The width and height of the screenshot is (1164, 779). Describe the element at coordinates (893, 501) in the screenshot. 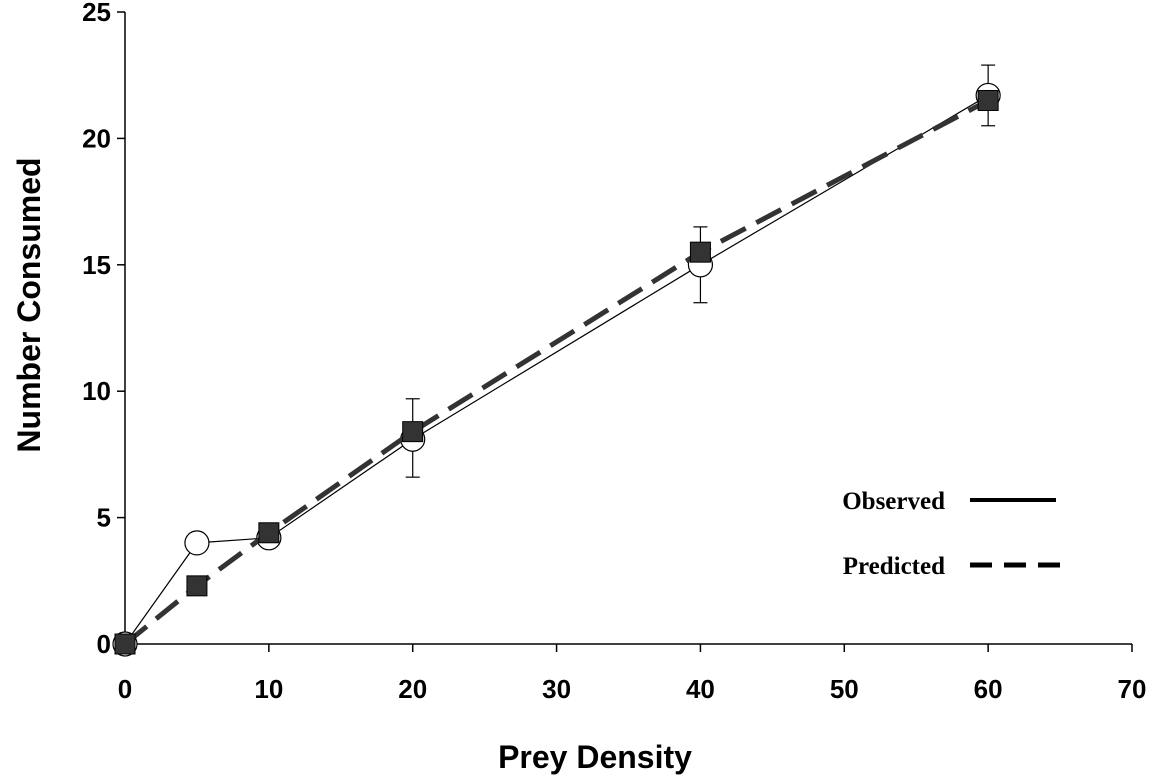

I see `legend-label-observed: Observed` at that location.